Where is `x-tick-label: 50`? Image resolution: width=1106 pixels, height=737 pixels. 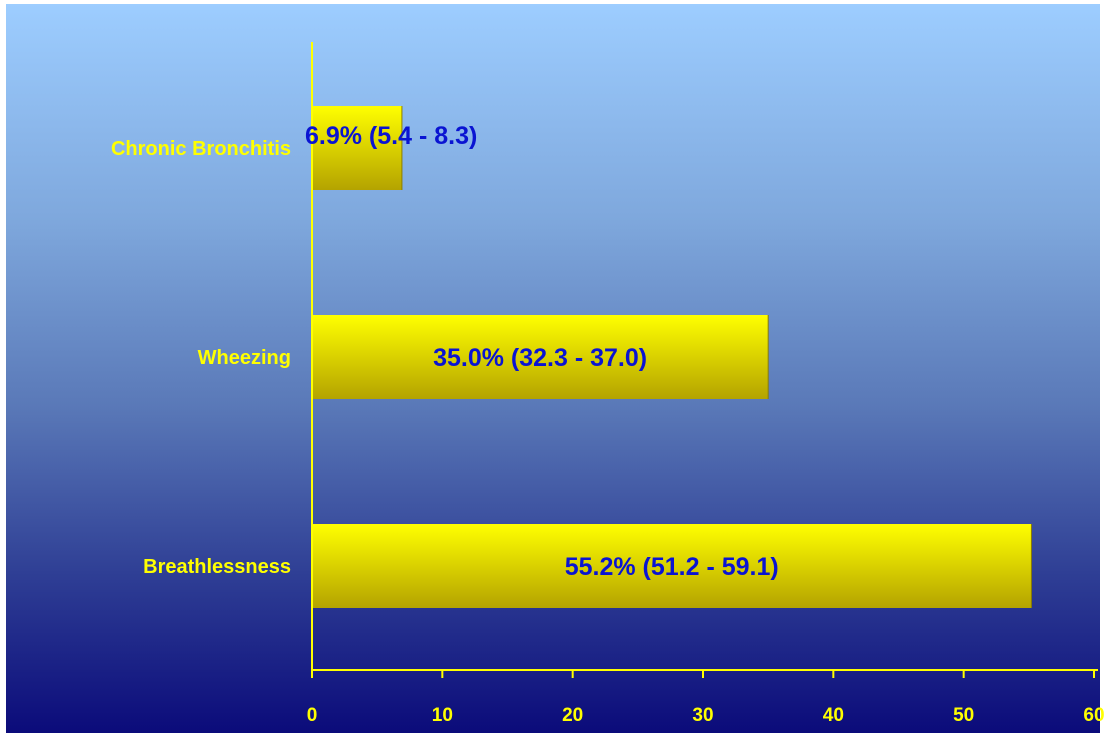
x-tick-label: 50 is located at coordinates (963, 715).